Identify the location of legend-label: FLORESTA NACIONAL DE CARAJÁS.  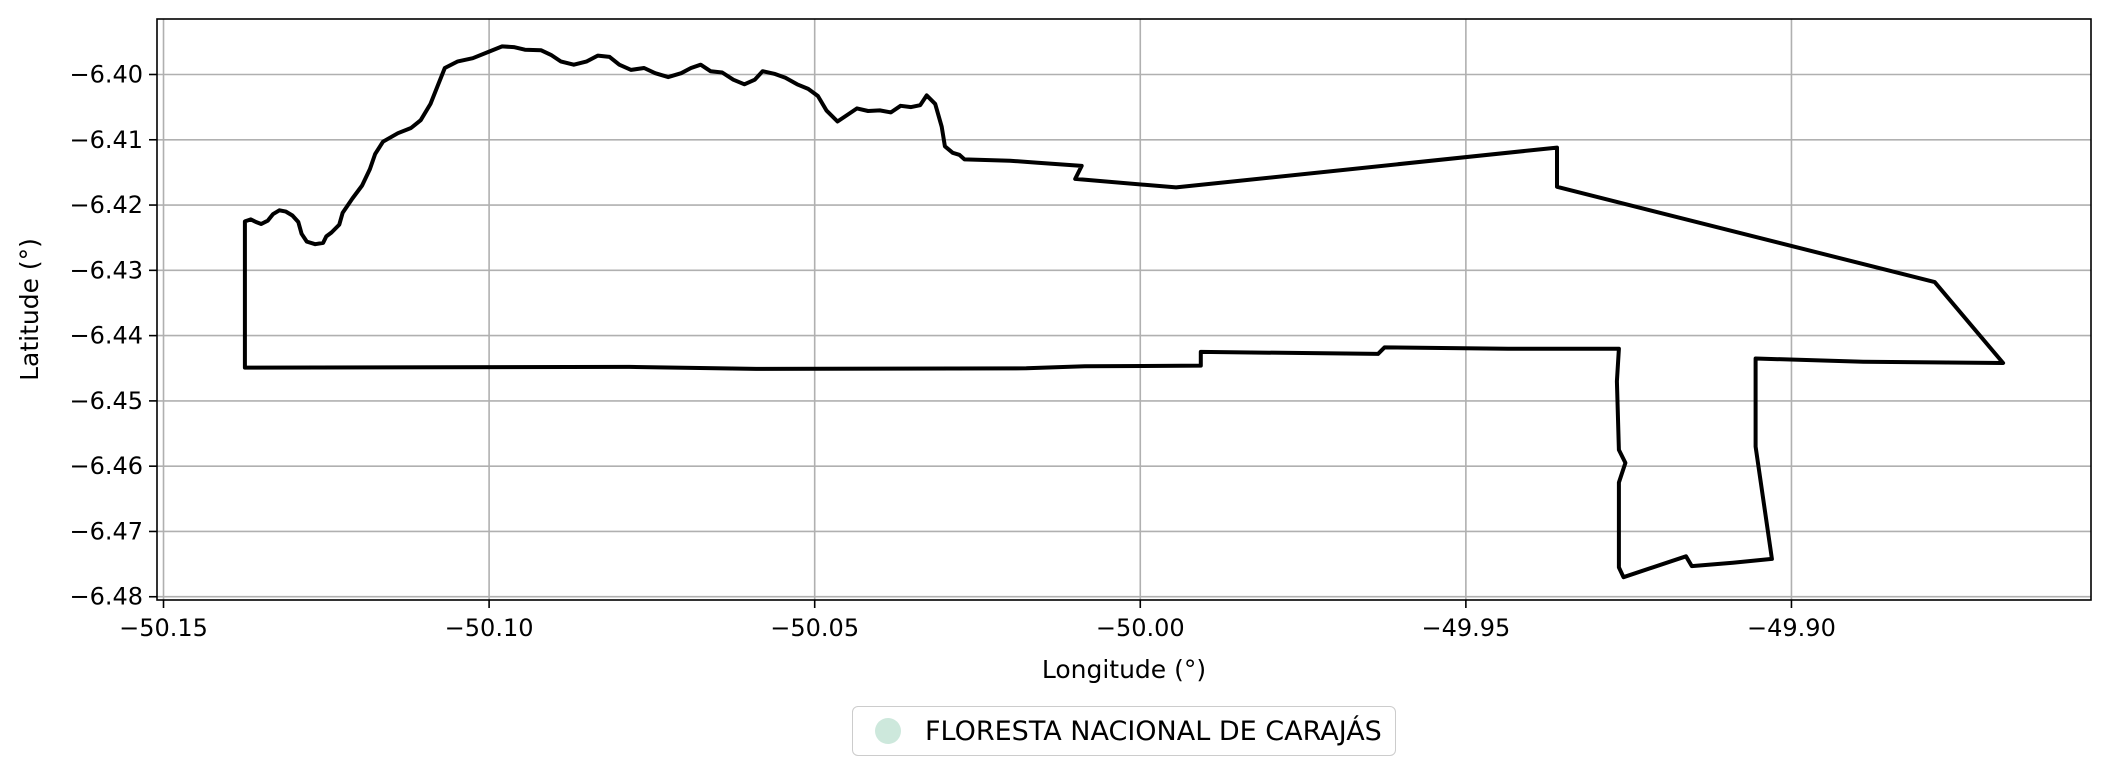
(1153, 731).